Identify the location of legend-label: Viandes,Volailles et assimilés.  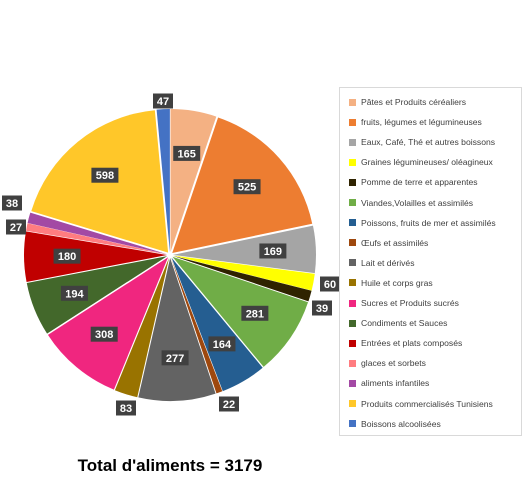
(417, 202).